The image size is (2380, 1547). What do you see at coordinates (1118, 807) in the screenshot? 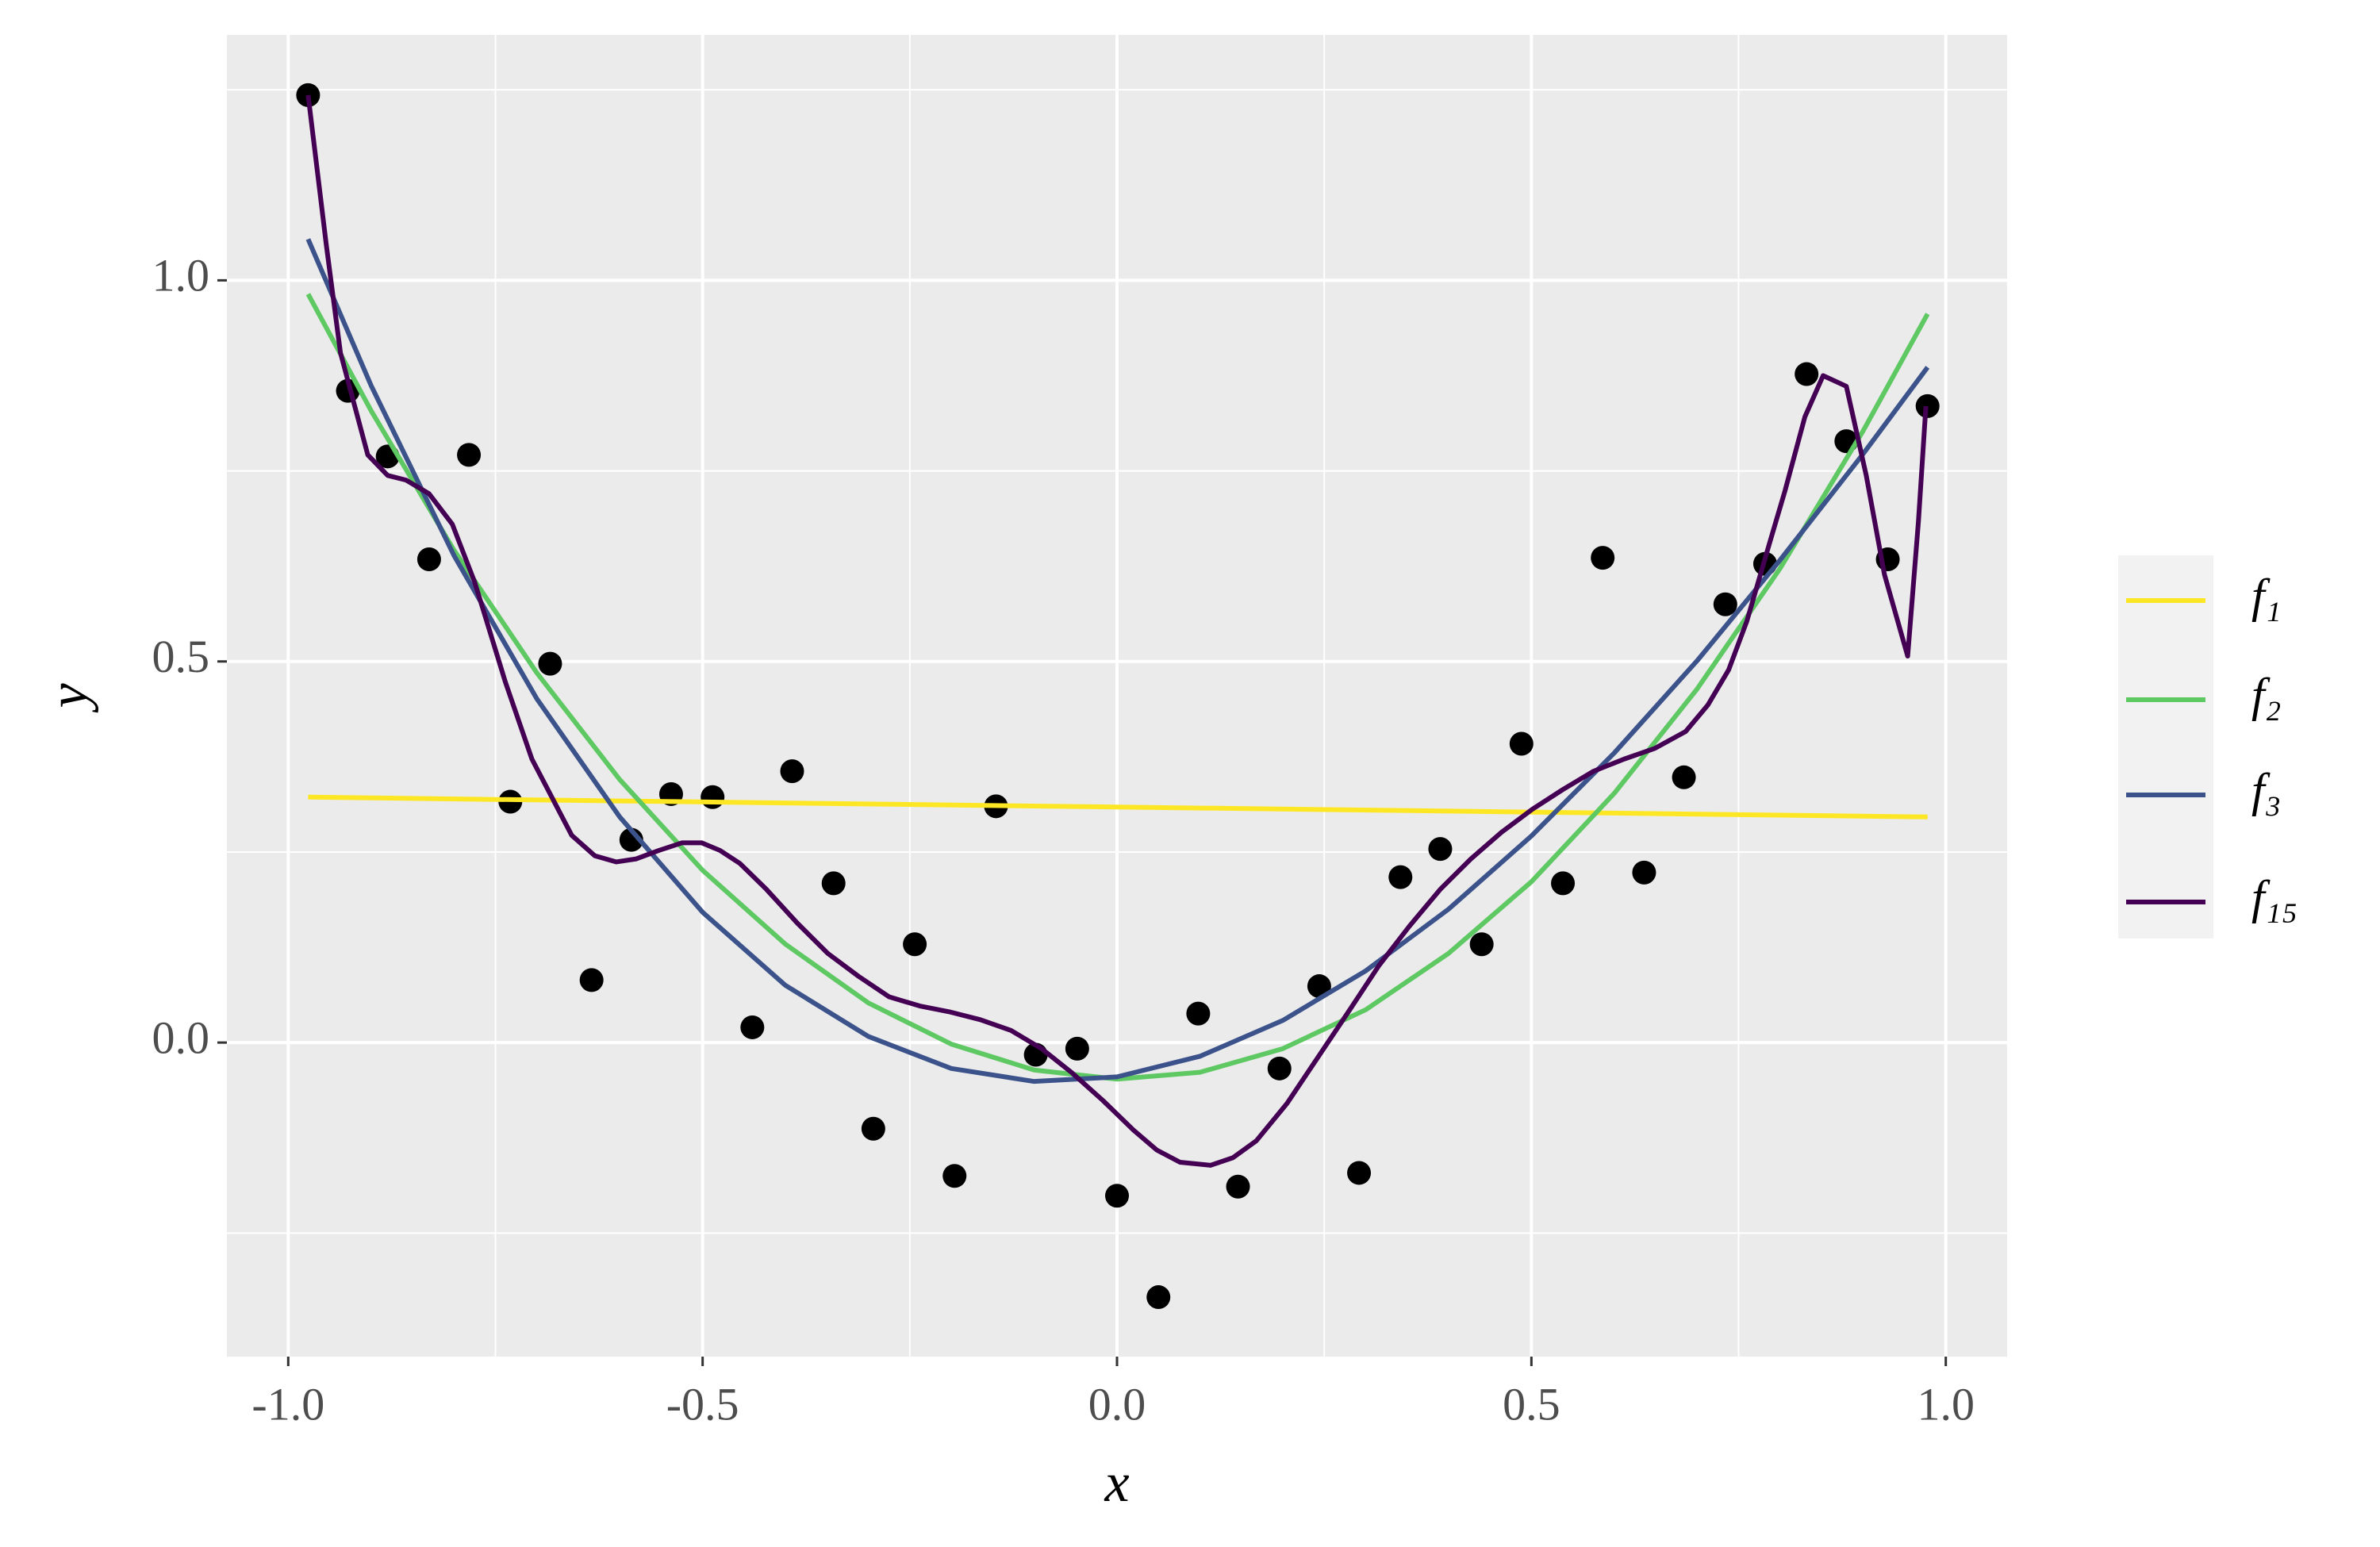
I see `series-line` at bounding box center [1118, 807].